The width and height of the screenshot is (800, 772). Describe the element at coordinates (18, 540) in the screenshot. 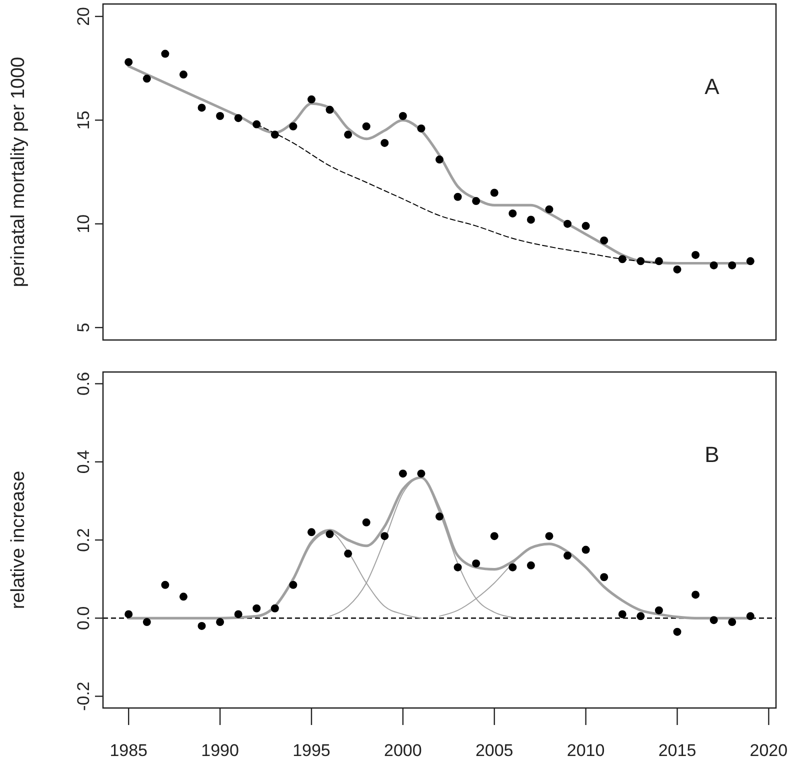

I see `y-axis-title: relative increase` at that location.